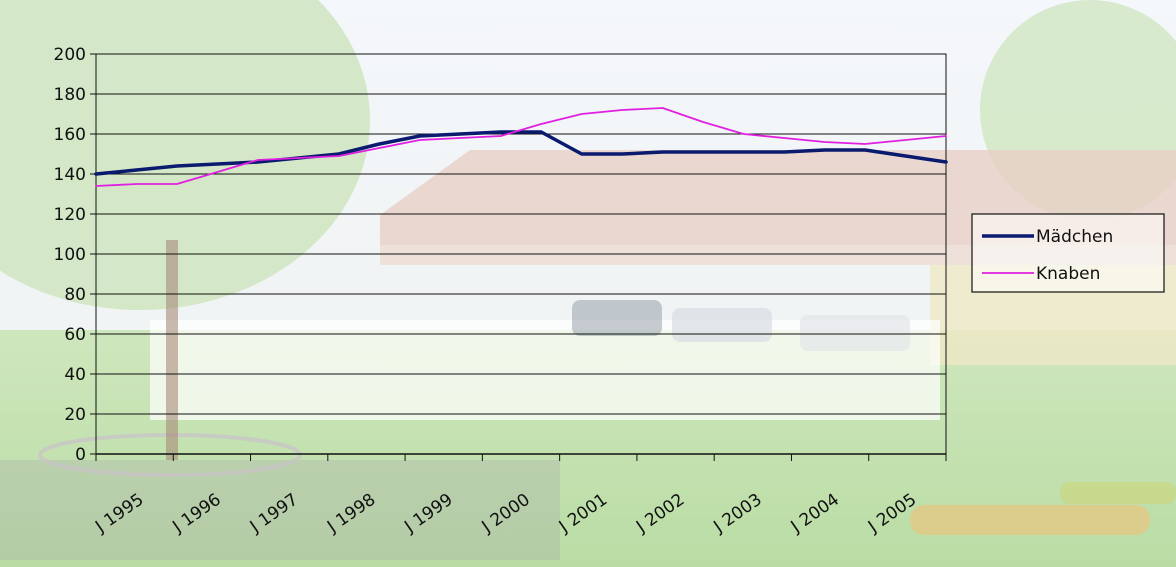 The height and width of the screenshot is (567, 1176). I want to click on y-tick-label: 0, so click(80, 455).